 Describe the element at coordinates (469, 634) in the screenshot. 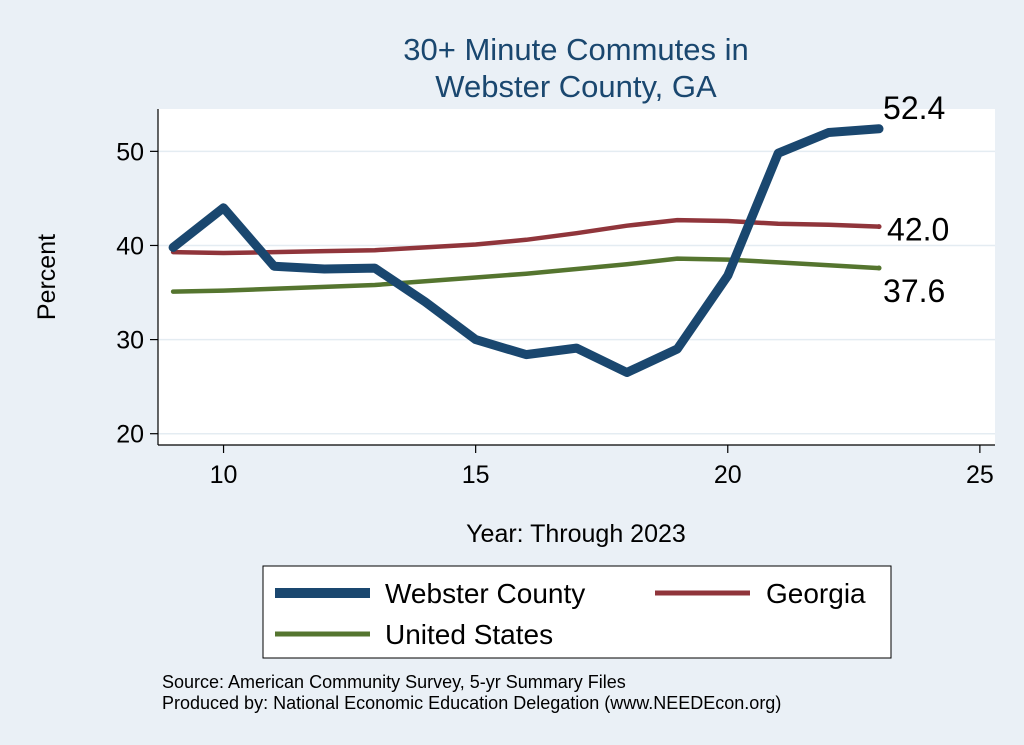

I see `legend-label-united-states: United States` at that location.